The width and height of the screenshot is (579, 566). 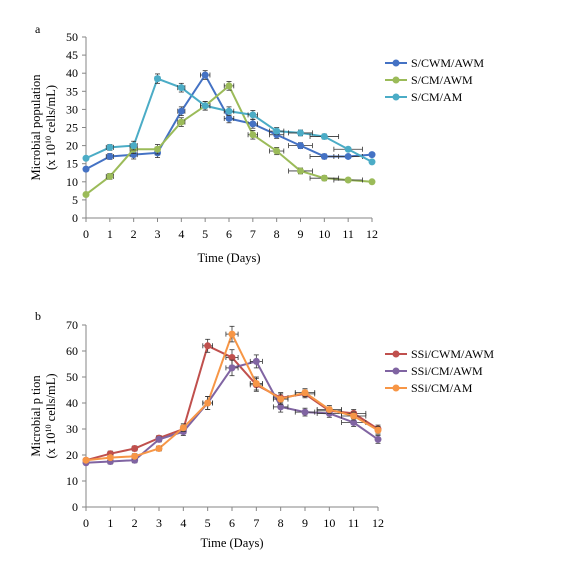 I want to click on legend-label: S/CM/AWM, so click(x=442, y=80).